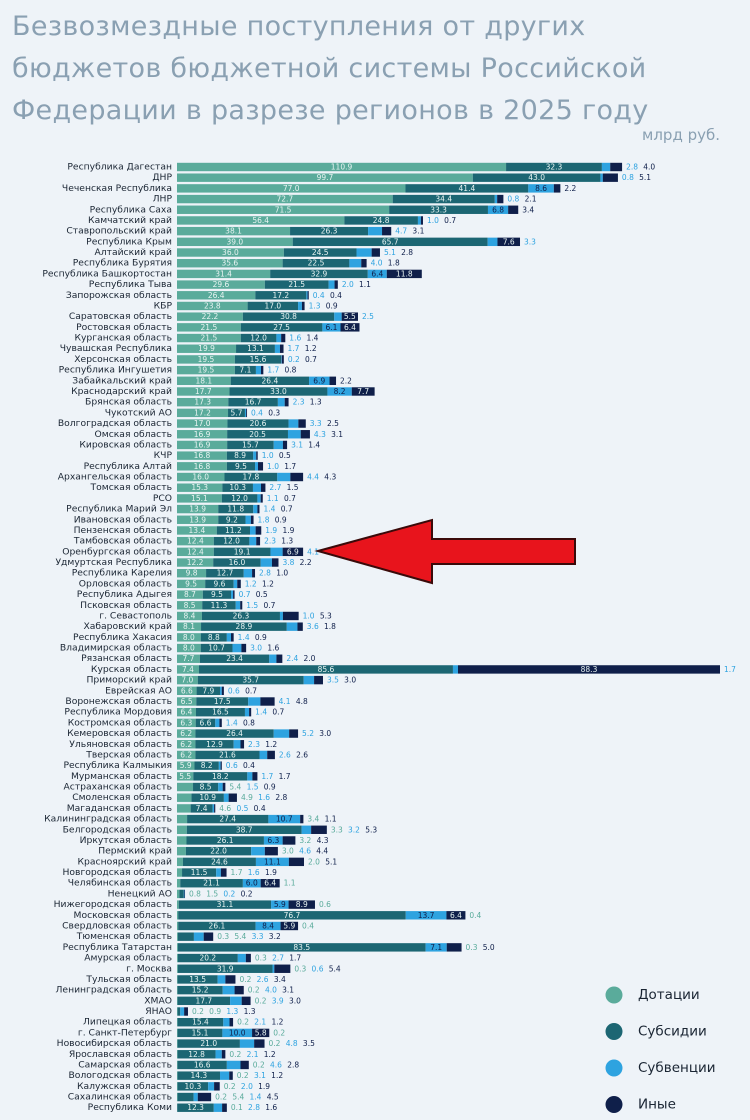  What do you see at coordinates (233, 231) in the screenshot?
I see `value-label: 38.1` at bounding box center [233, 231].